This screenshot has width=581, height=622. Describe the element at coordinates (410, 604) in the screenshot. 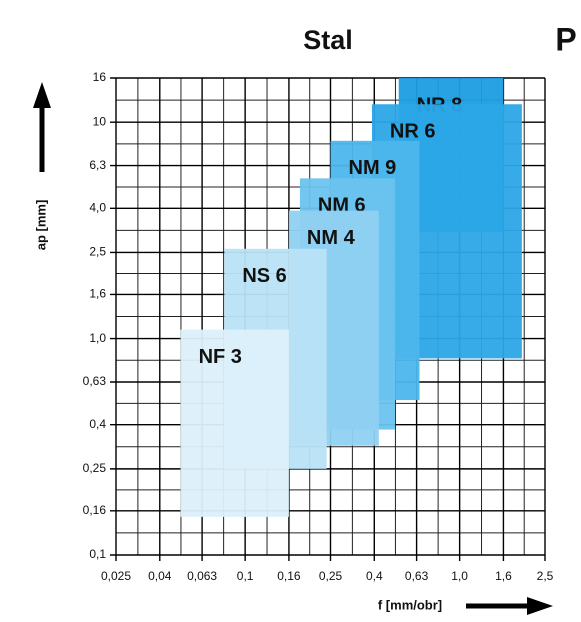

I see `x-axis-label: f [mm/obr]` at that location.